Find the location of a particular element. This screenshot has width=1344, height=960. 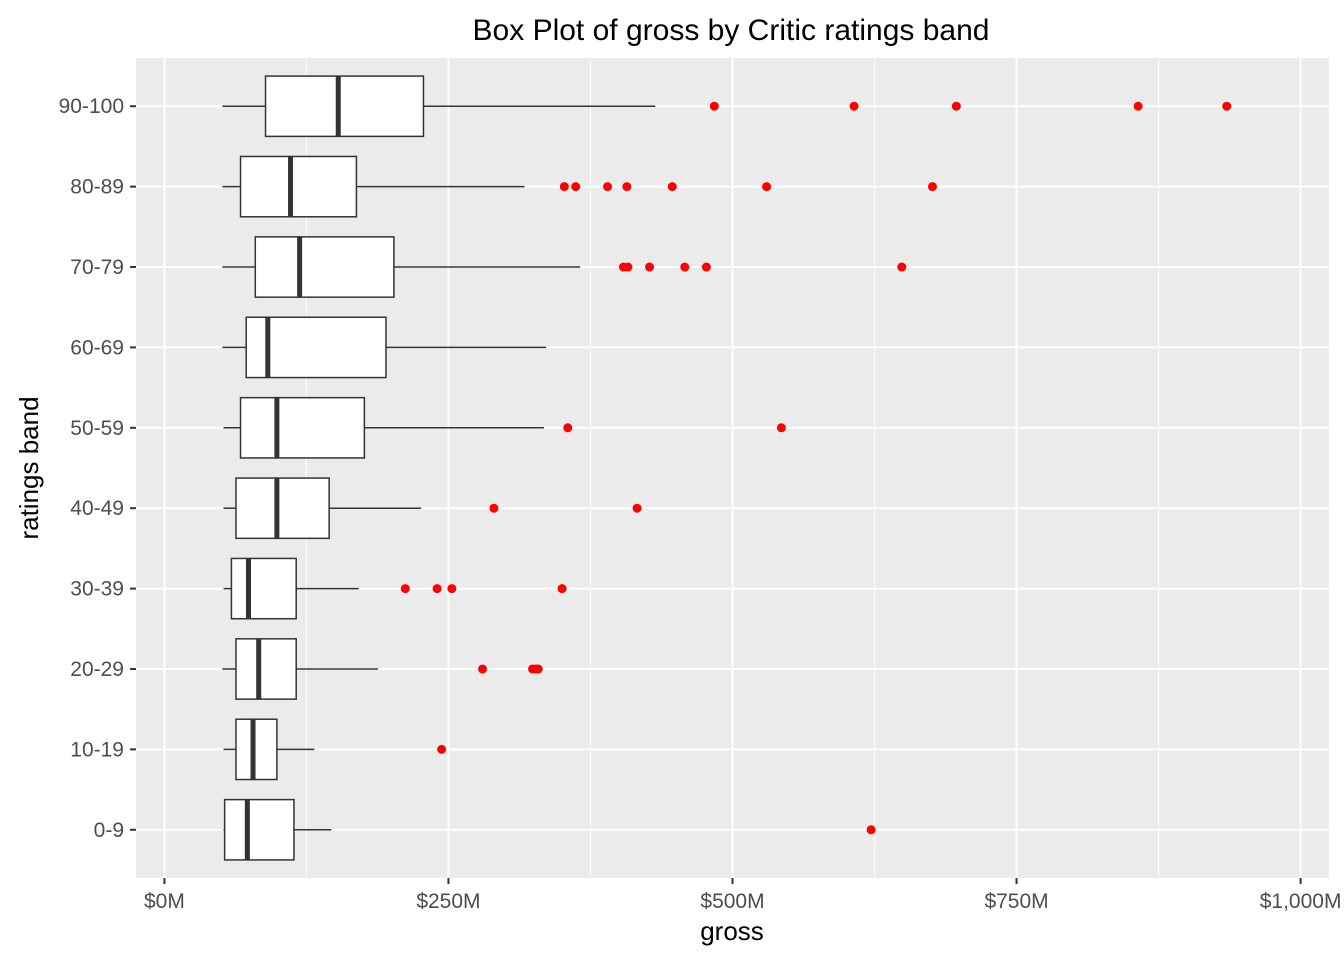

y-axis-title: ratings band is located at coordinates (29, 467).